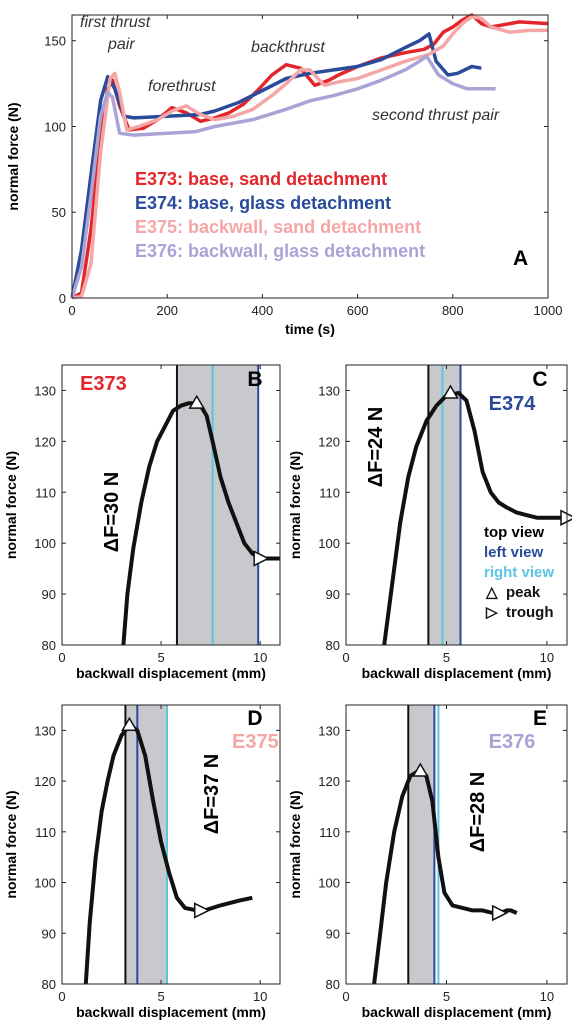 This screenshot has height=1025, width=572. I want to click on experiment-label: E373, so click(103, 384).